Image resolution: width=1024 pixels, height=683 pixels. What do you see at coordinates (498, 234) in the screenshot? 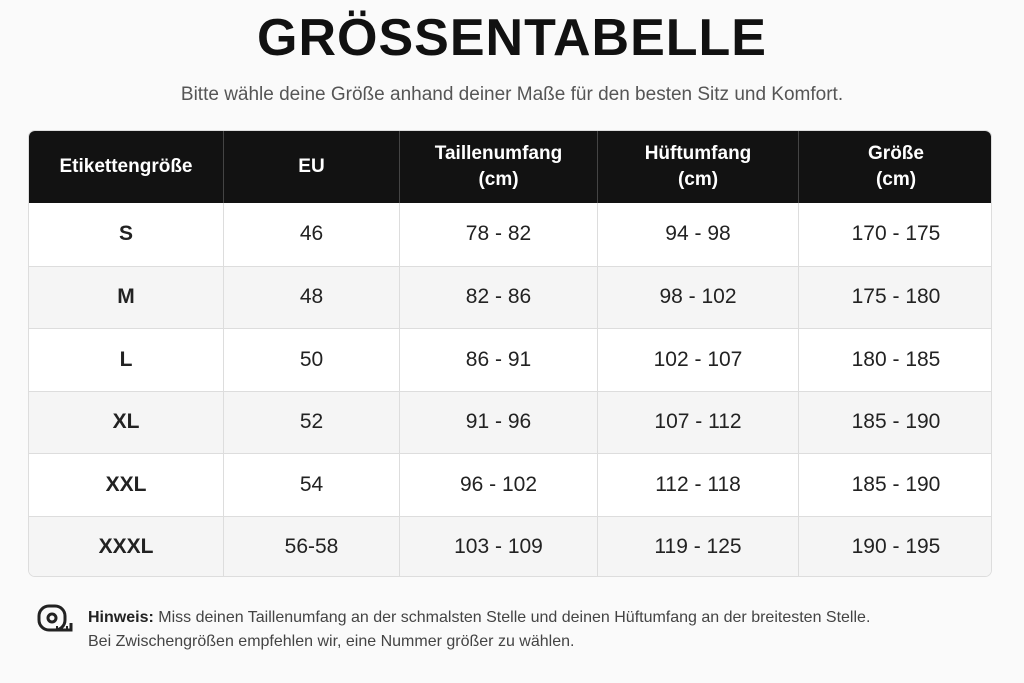
I see `table-cell: 78 - 82` at bounding box center [498, 234].